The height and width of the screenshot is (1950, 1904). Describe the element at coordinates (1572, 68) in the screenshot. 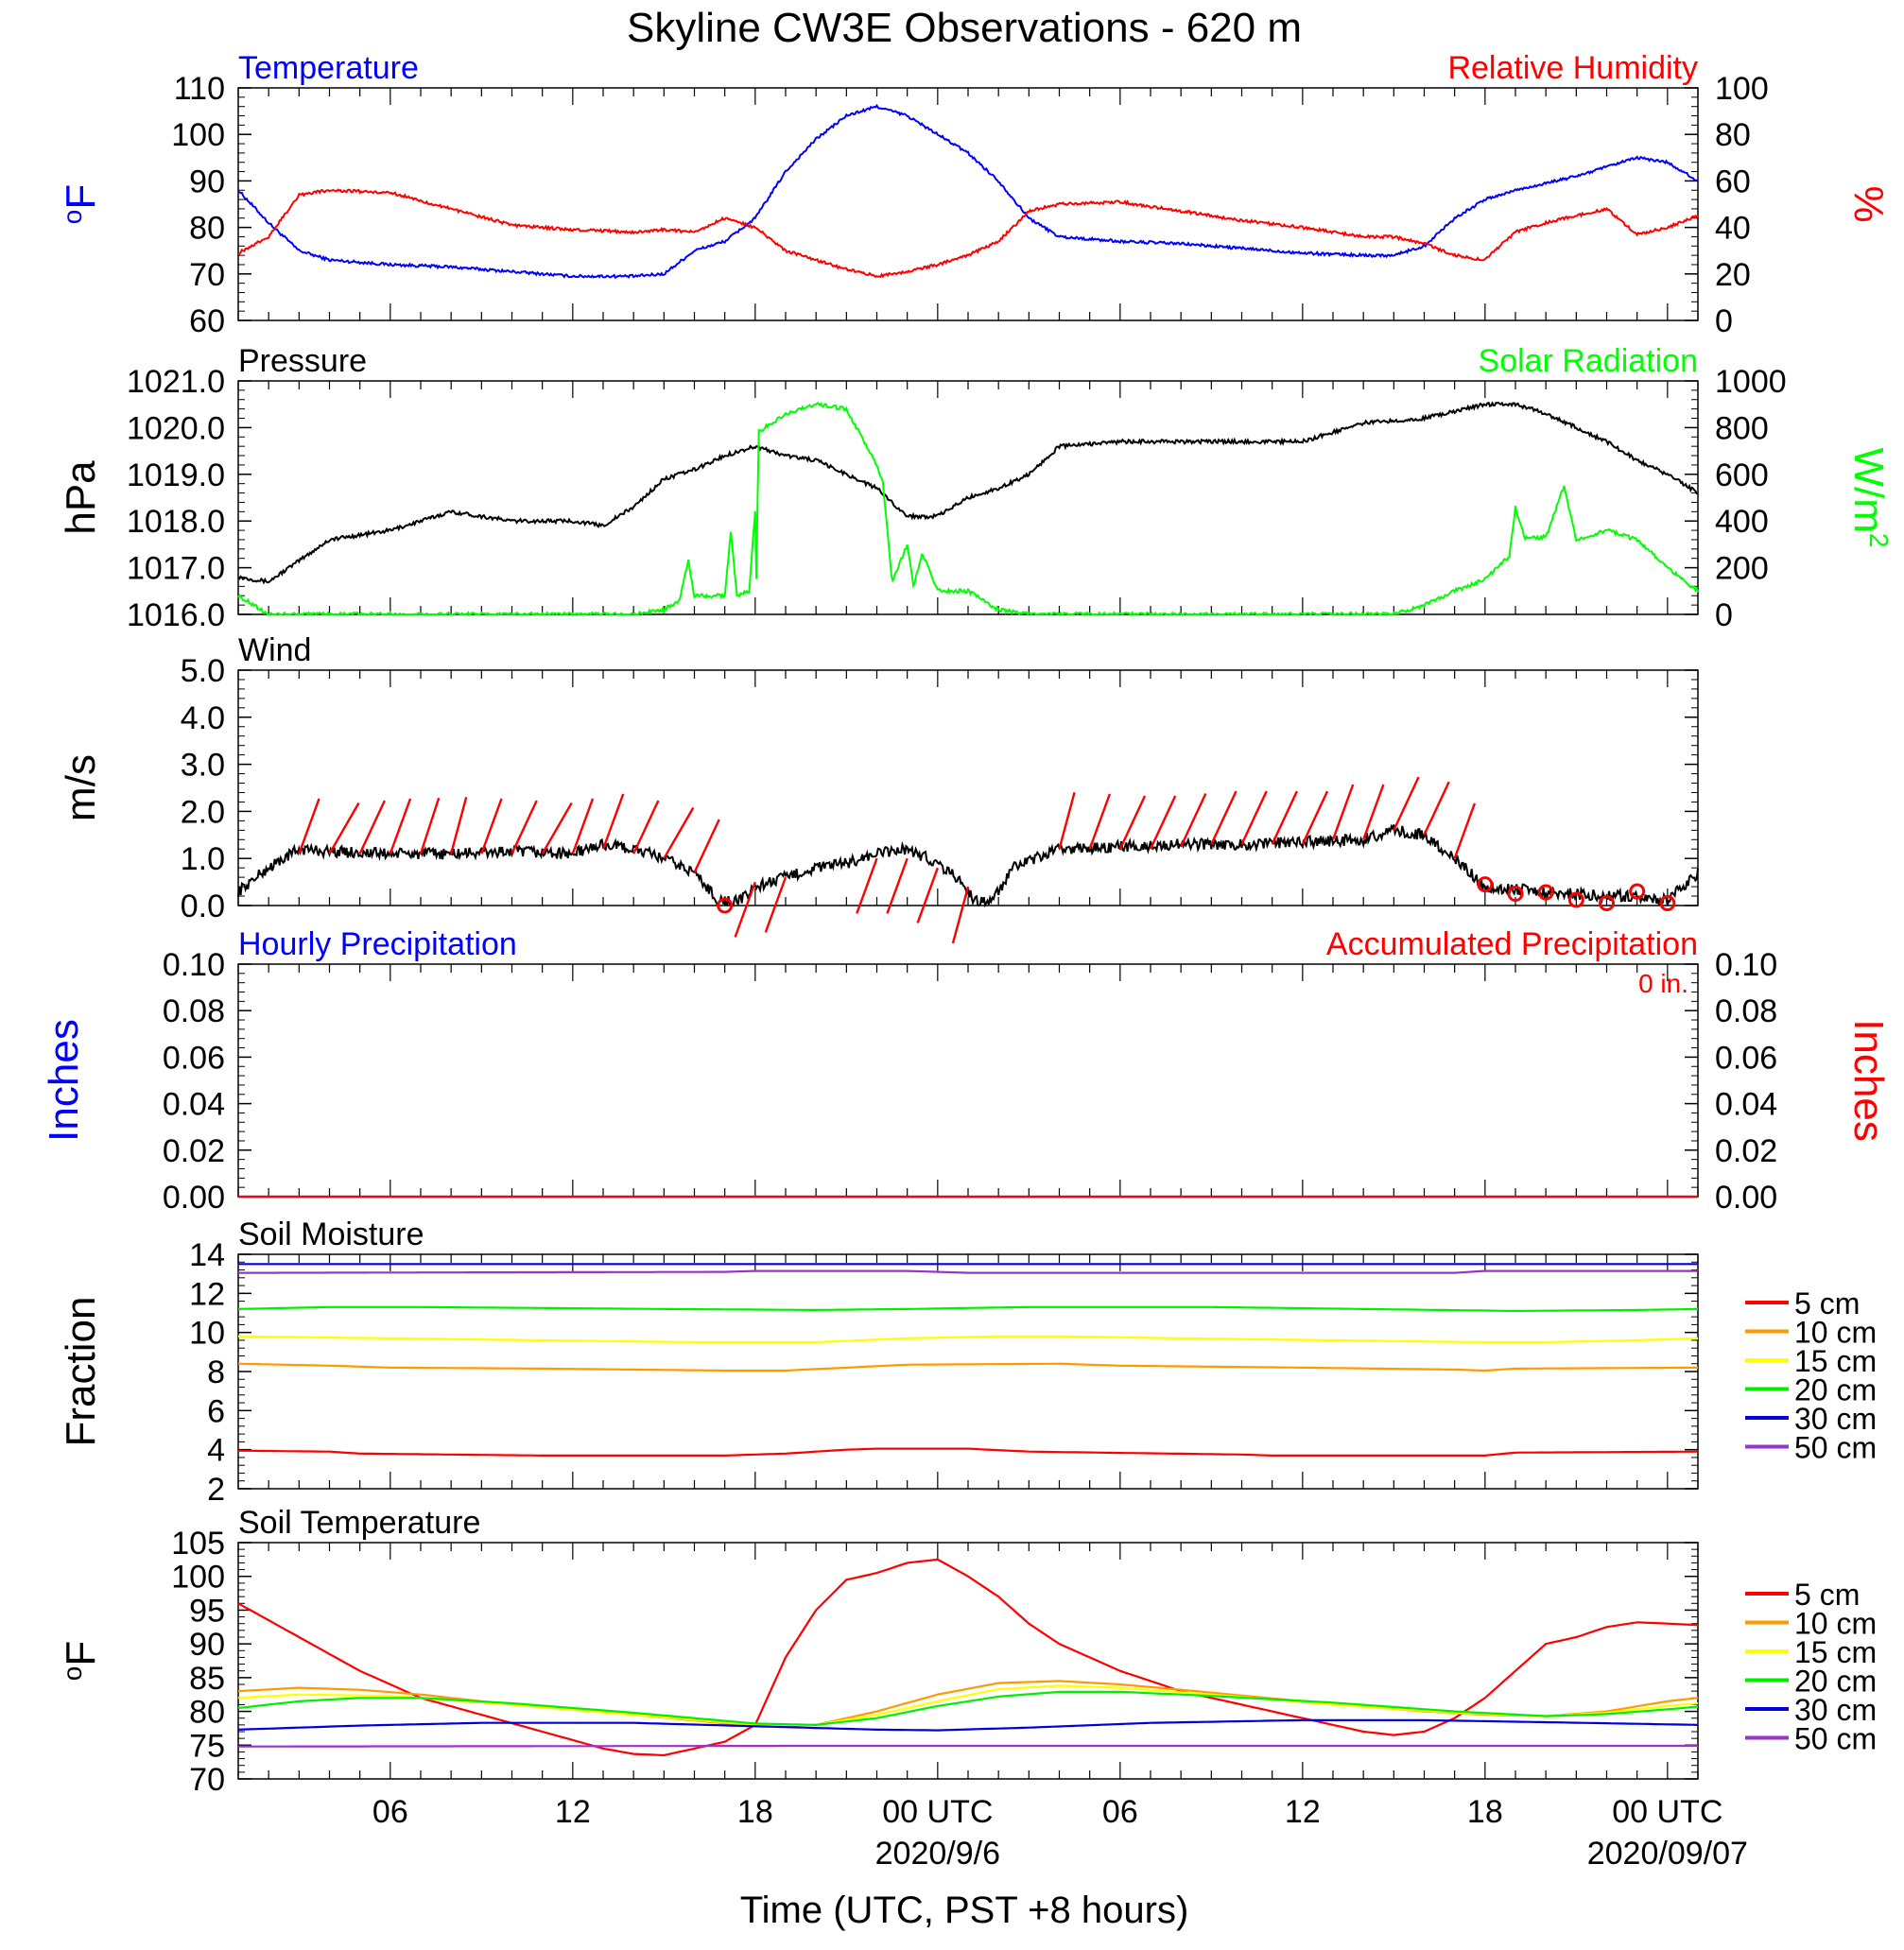

I see `panel-title-right: Relative Humidity` at that location.